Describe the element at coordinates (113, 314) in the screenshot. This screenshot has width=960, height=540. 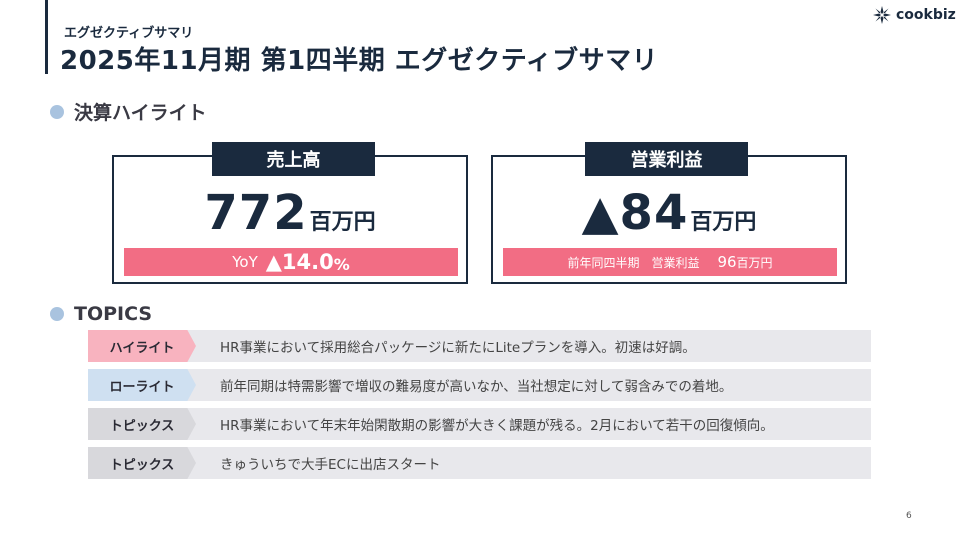
I see `section-label: TOPICS` at that location.